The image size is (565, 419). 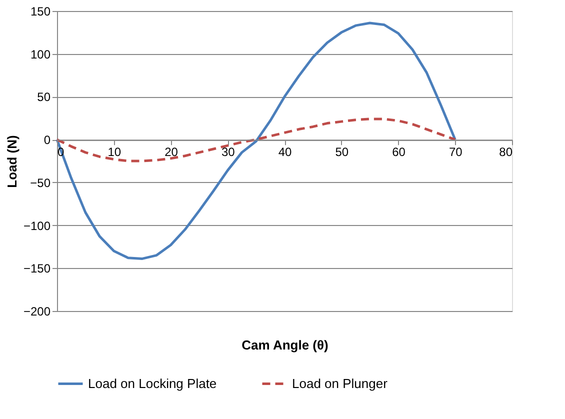 I want to click on x-tick-label: 20, so click(x=171, y=152).